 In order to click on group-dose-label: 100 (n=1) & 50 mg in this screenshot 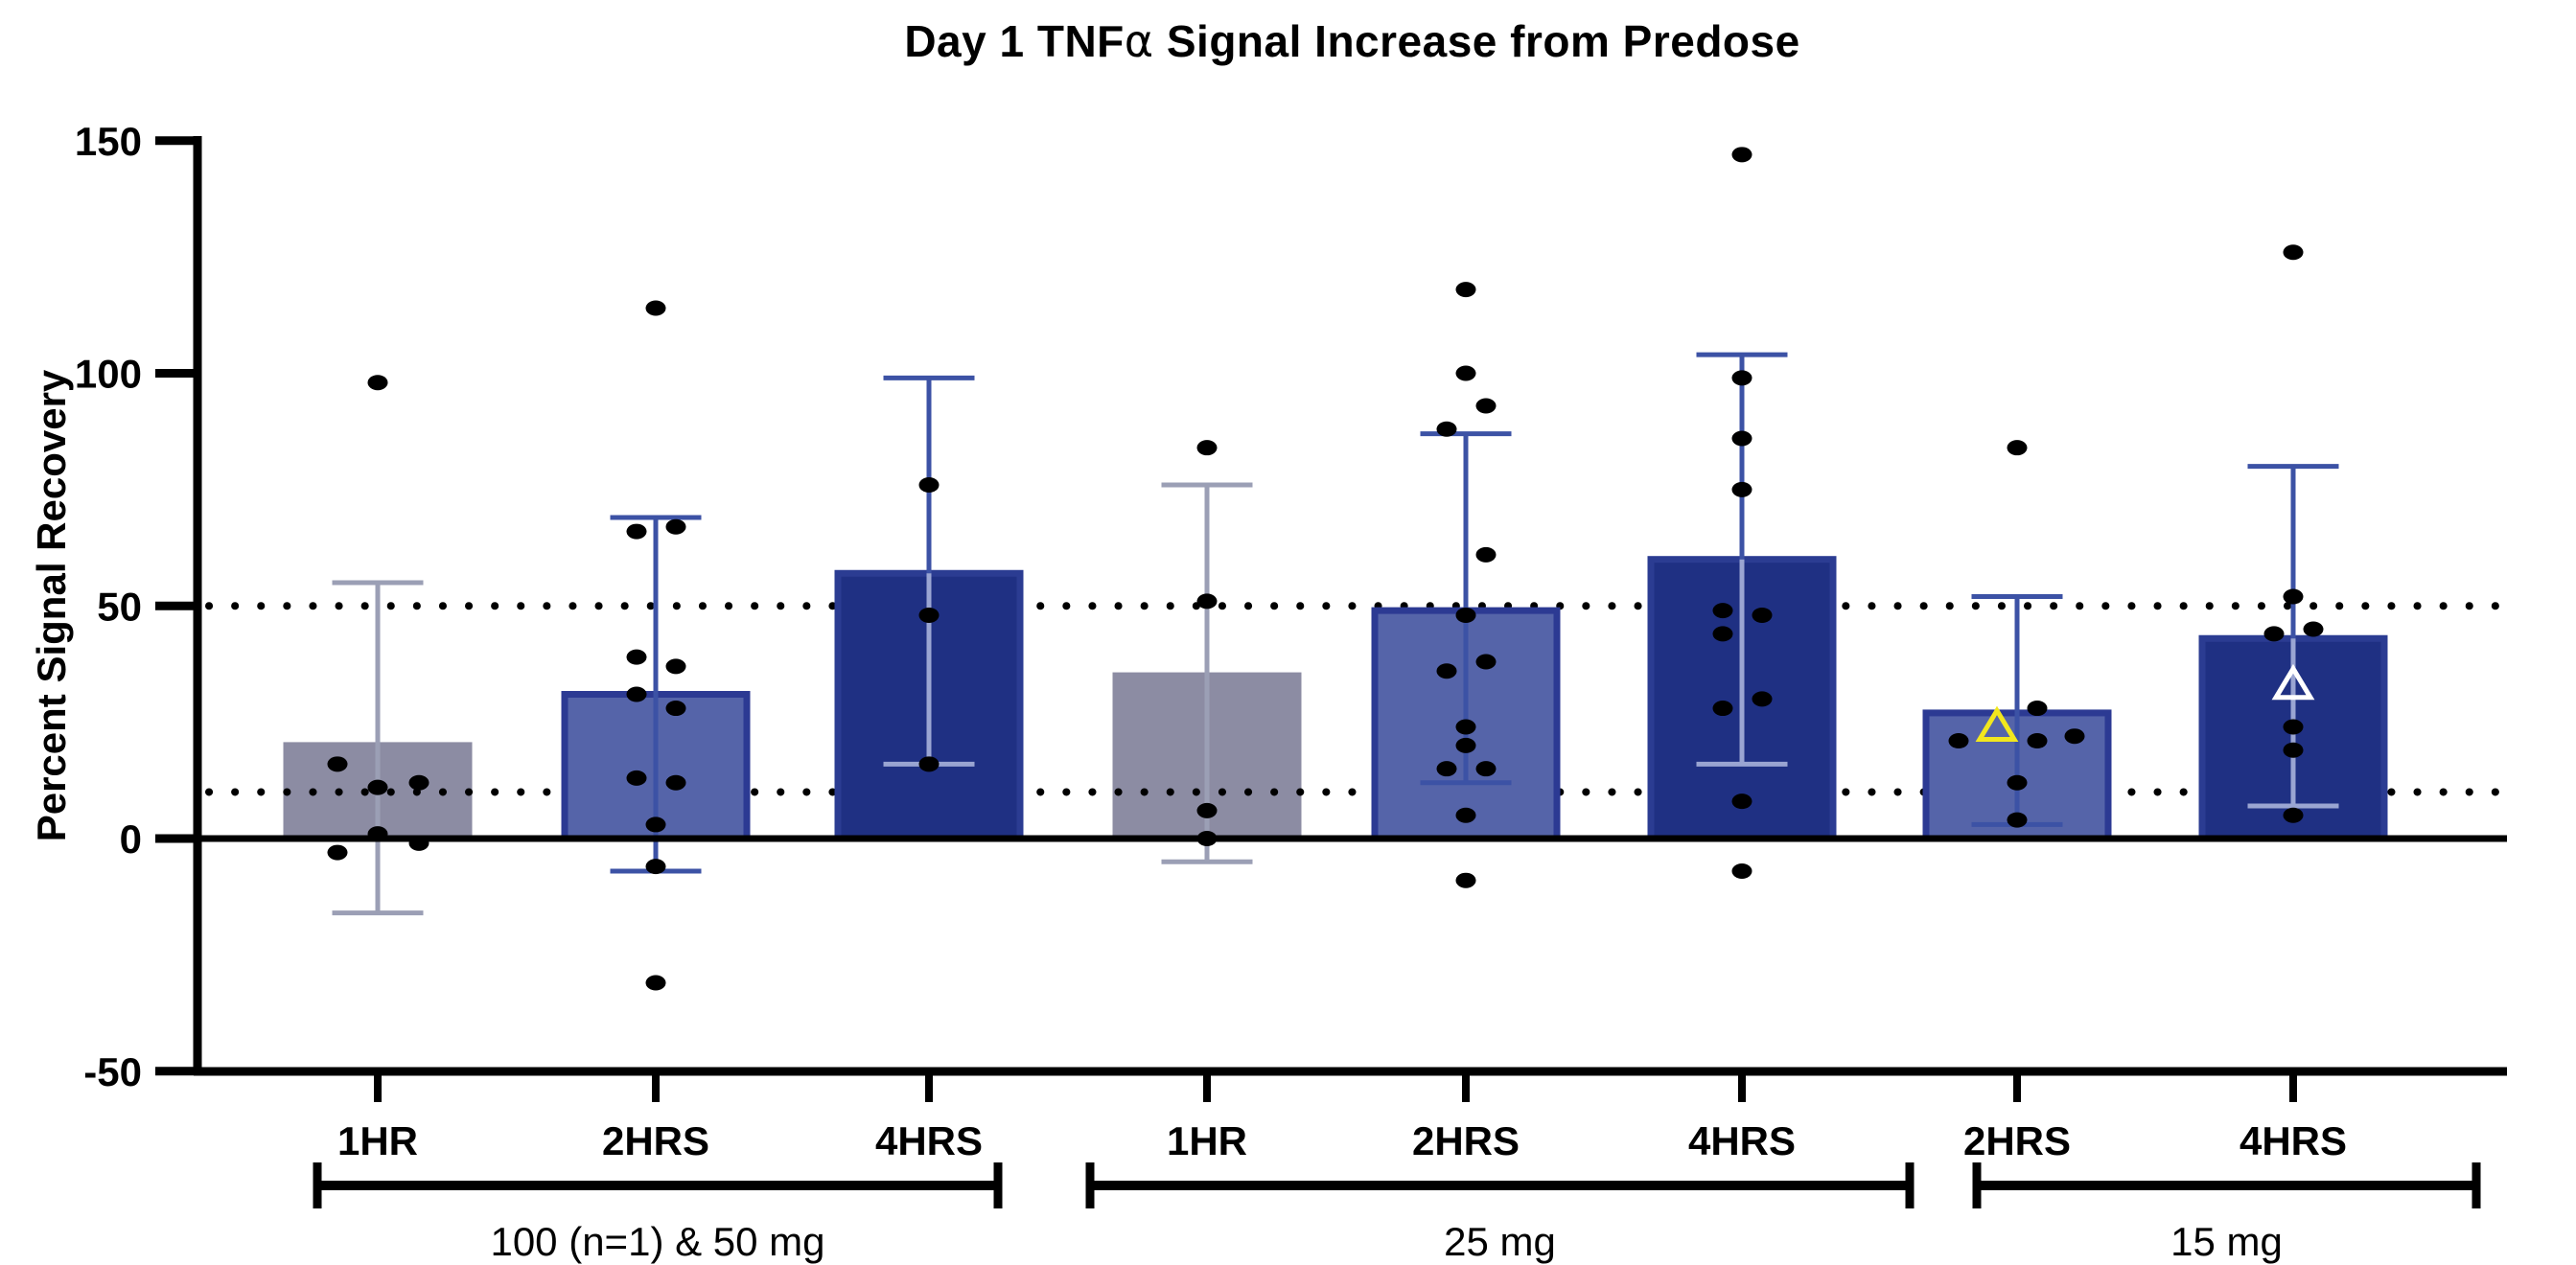, I will do `click(657, 1241)`.